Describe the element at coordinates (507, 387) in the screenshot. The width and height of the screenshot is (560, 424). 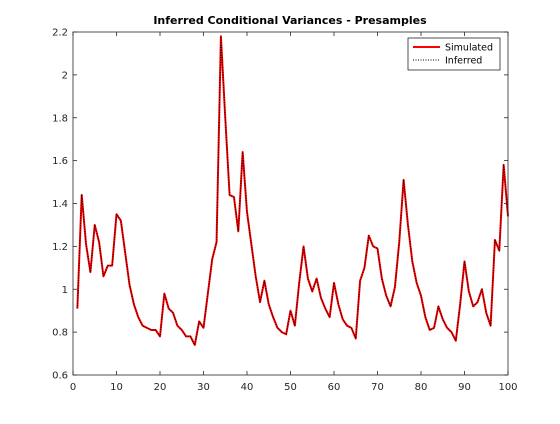
I see `x-tick-label: 100` at that location.